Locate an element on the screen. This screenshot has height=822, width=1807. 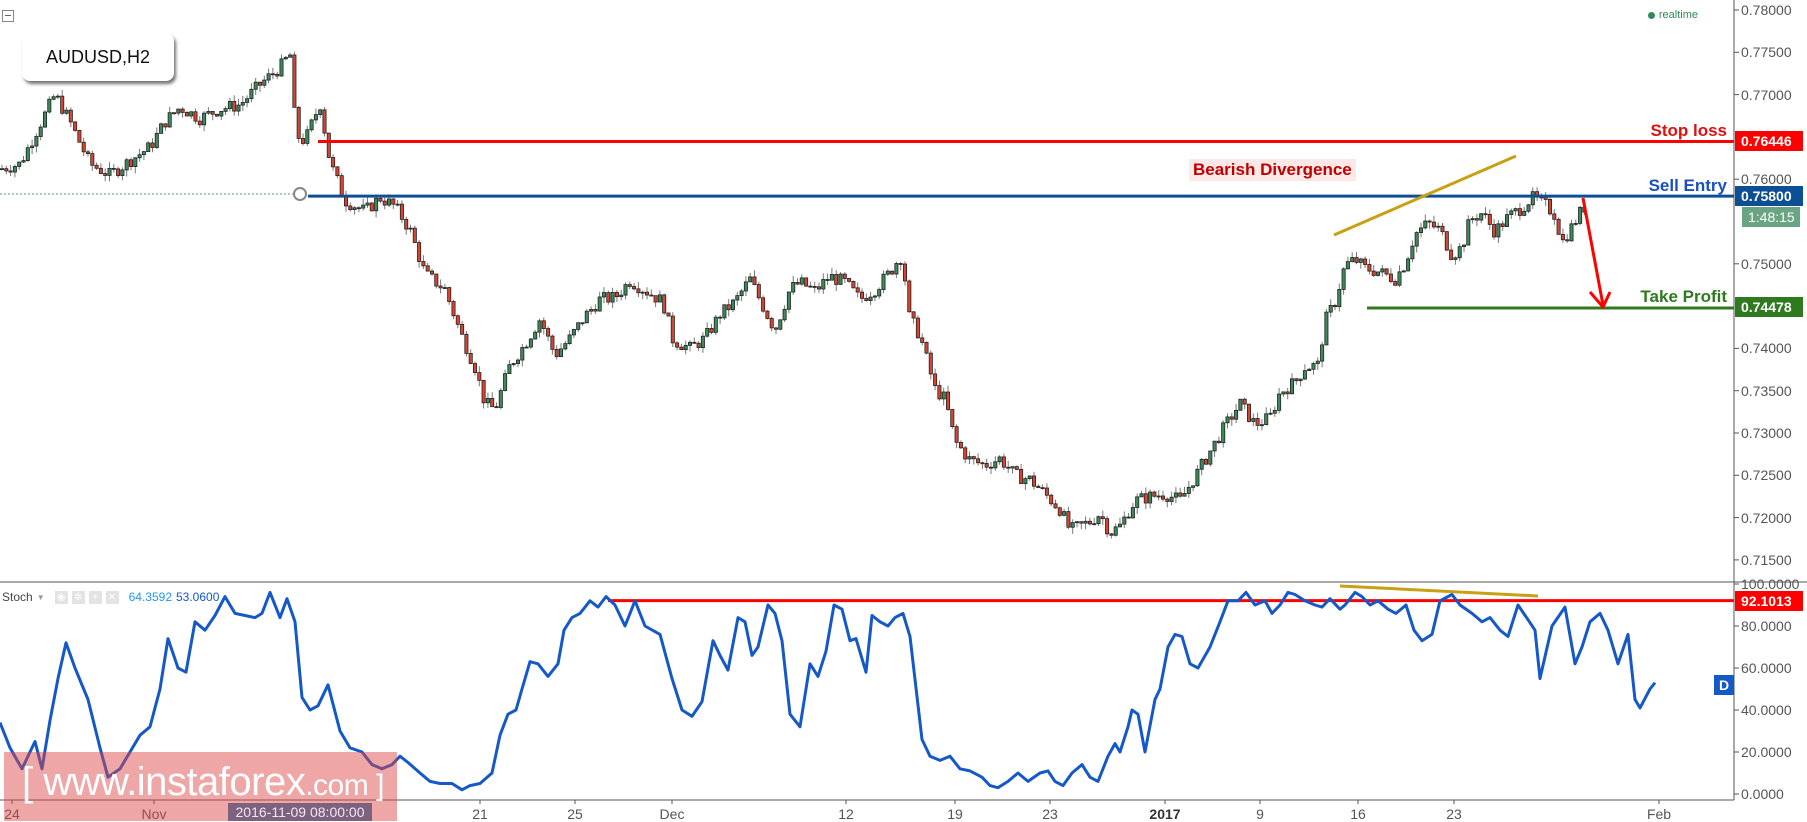
countdown-tag: 1:48:15 is located at coordinates (1771, 217).